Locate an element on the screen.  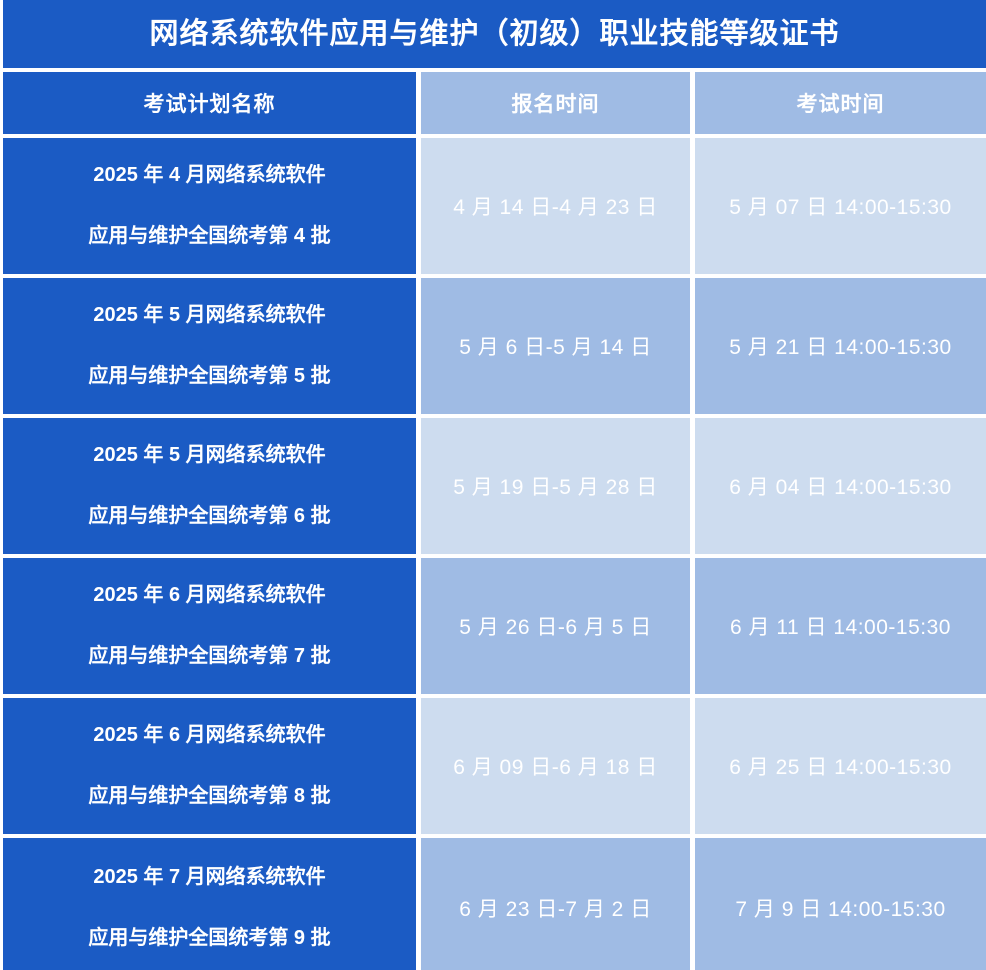
cell-plan-name: 2025 年 6 月网络系统软件 应用与维护全国统考第 8 批 is located at coordinates (212, 768).